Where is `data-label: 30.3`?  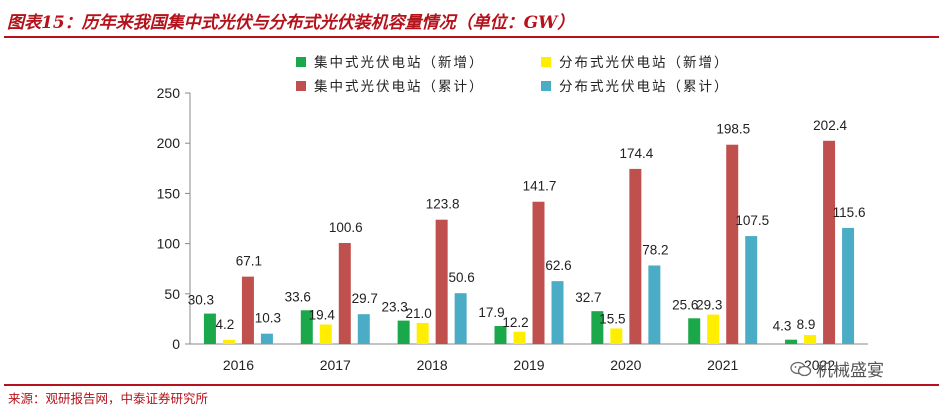
data-label: 30.3 is located at coordinates (201, 300).